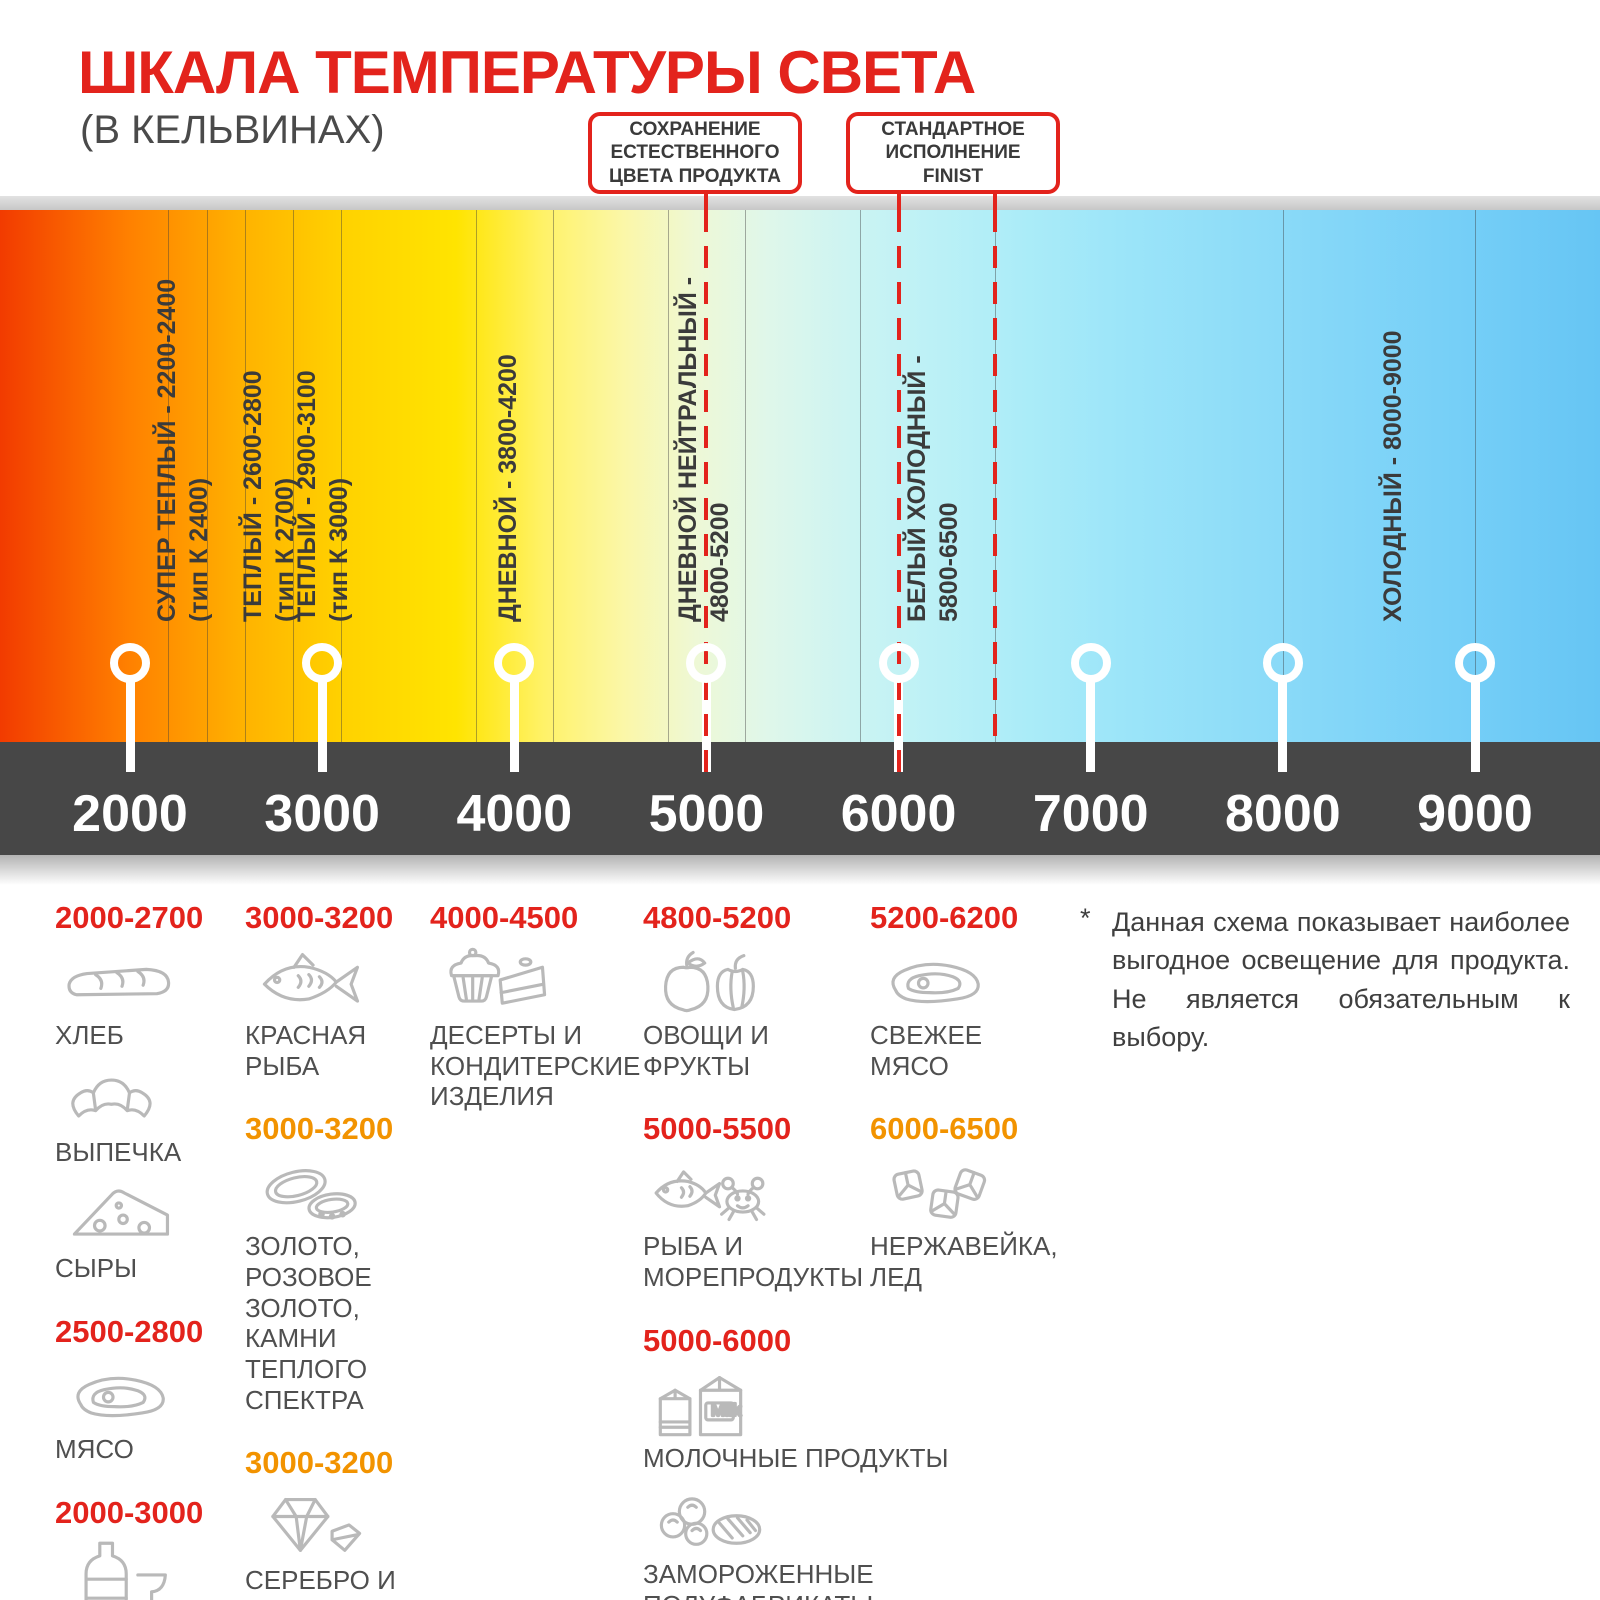 Image resolution: width=1600 pixels, height=1600 pixels. What do you see at coordinates (130, 814) in the screenshot?
I see `tick-number: 2000` at bounding box center [130, 814].